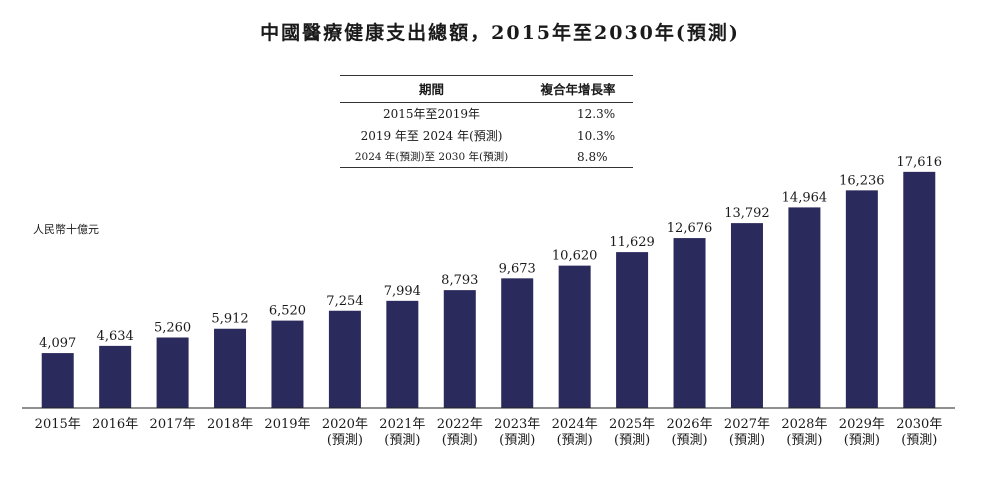 This screenshot has height=483, width=1000. Describe the element at coordinates (747, 213) in the screenshot. I see `data-label: 13,792` at that location.